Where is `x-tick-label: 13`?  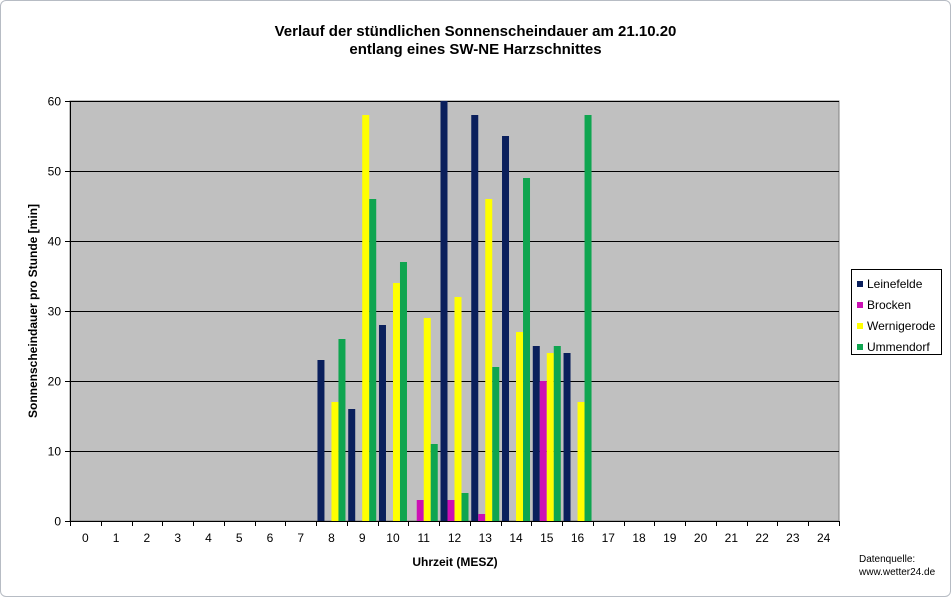
x-tick-label: 13 is located at coordinates (486, 538).